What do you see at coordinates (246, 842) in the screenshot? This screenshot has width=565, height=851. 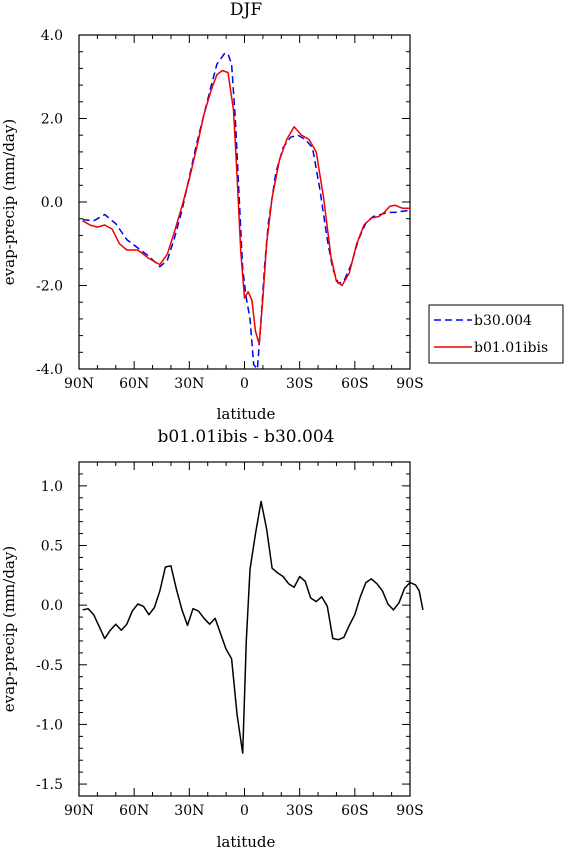 I see `chart-bottom-xlabel: latitude` at bounding box center [246, 842].